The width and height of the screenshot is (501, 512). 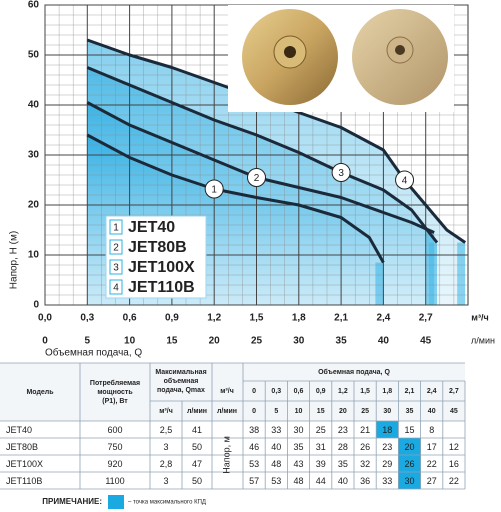 What do you see at coordinates (341, 58) in the screenshot?
I see `impeller-photos` at bounding box center [341, 58].